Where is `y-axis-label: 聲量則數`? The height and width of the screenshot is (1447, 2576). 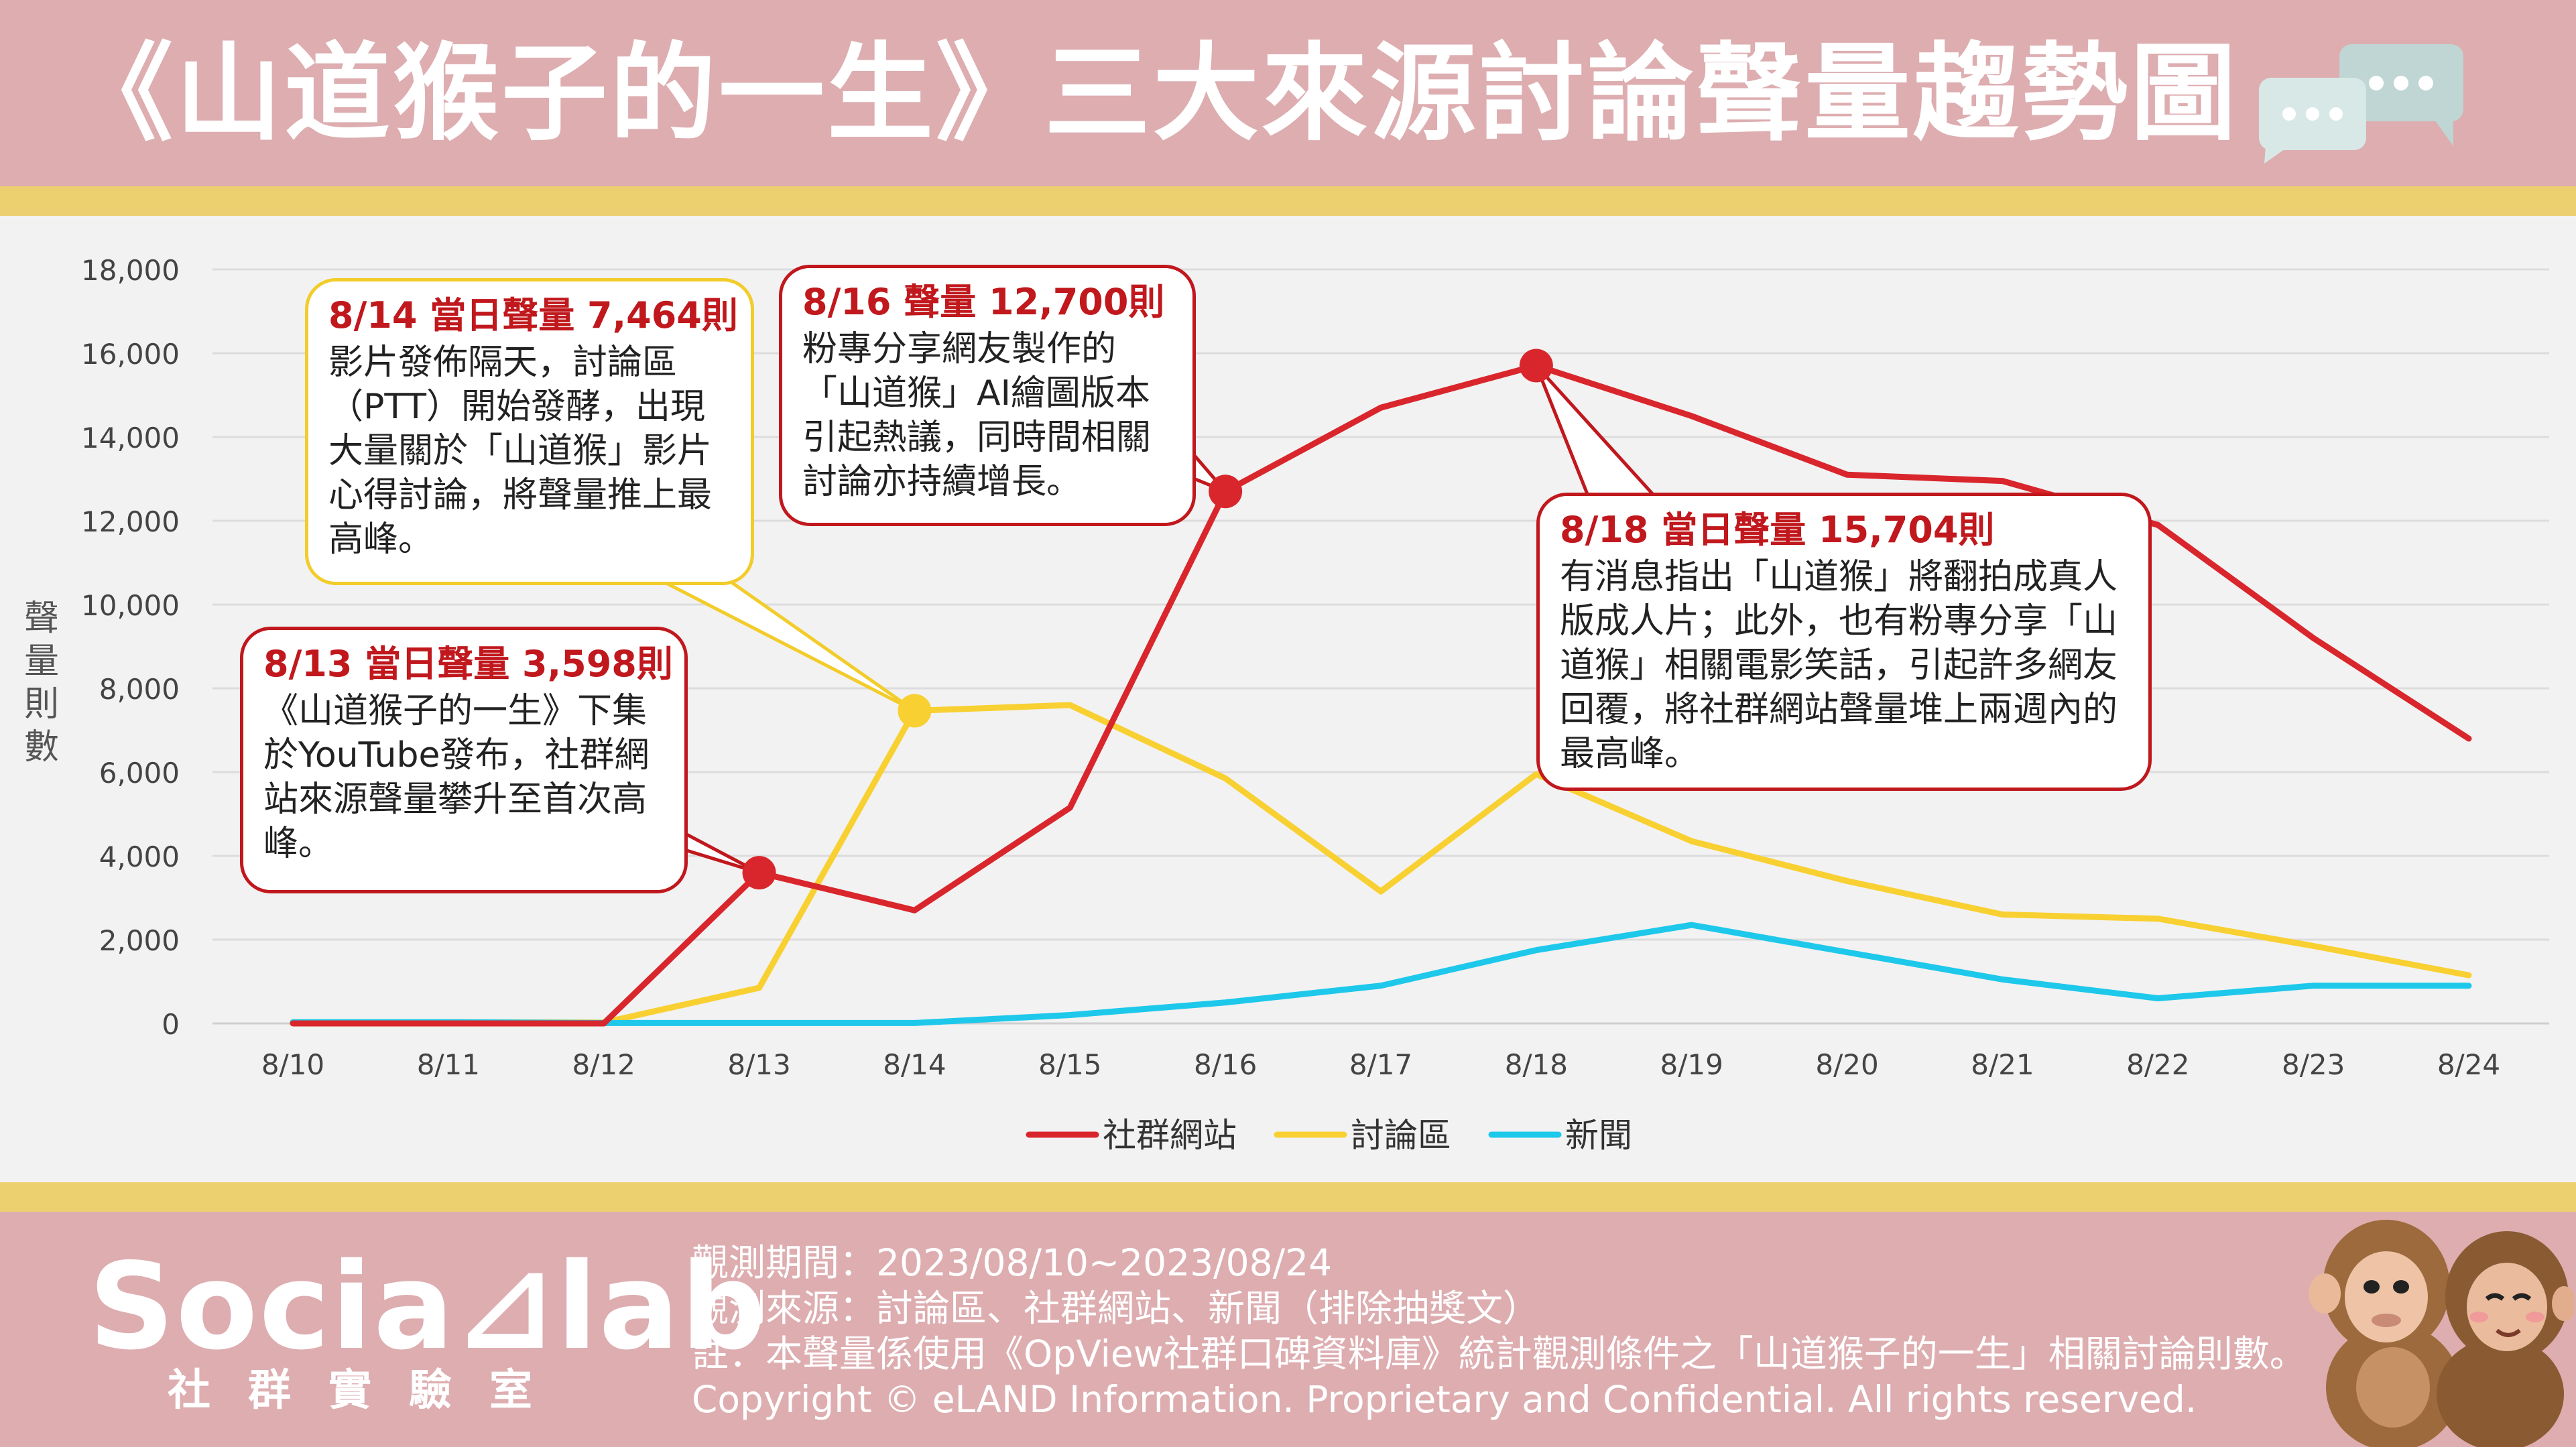
y-axis-label: 聲量則數 is located at coordinates (41, 683).